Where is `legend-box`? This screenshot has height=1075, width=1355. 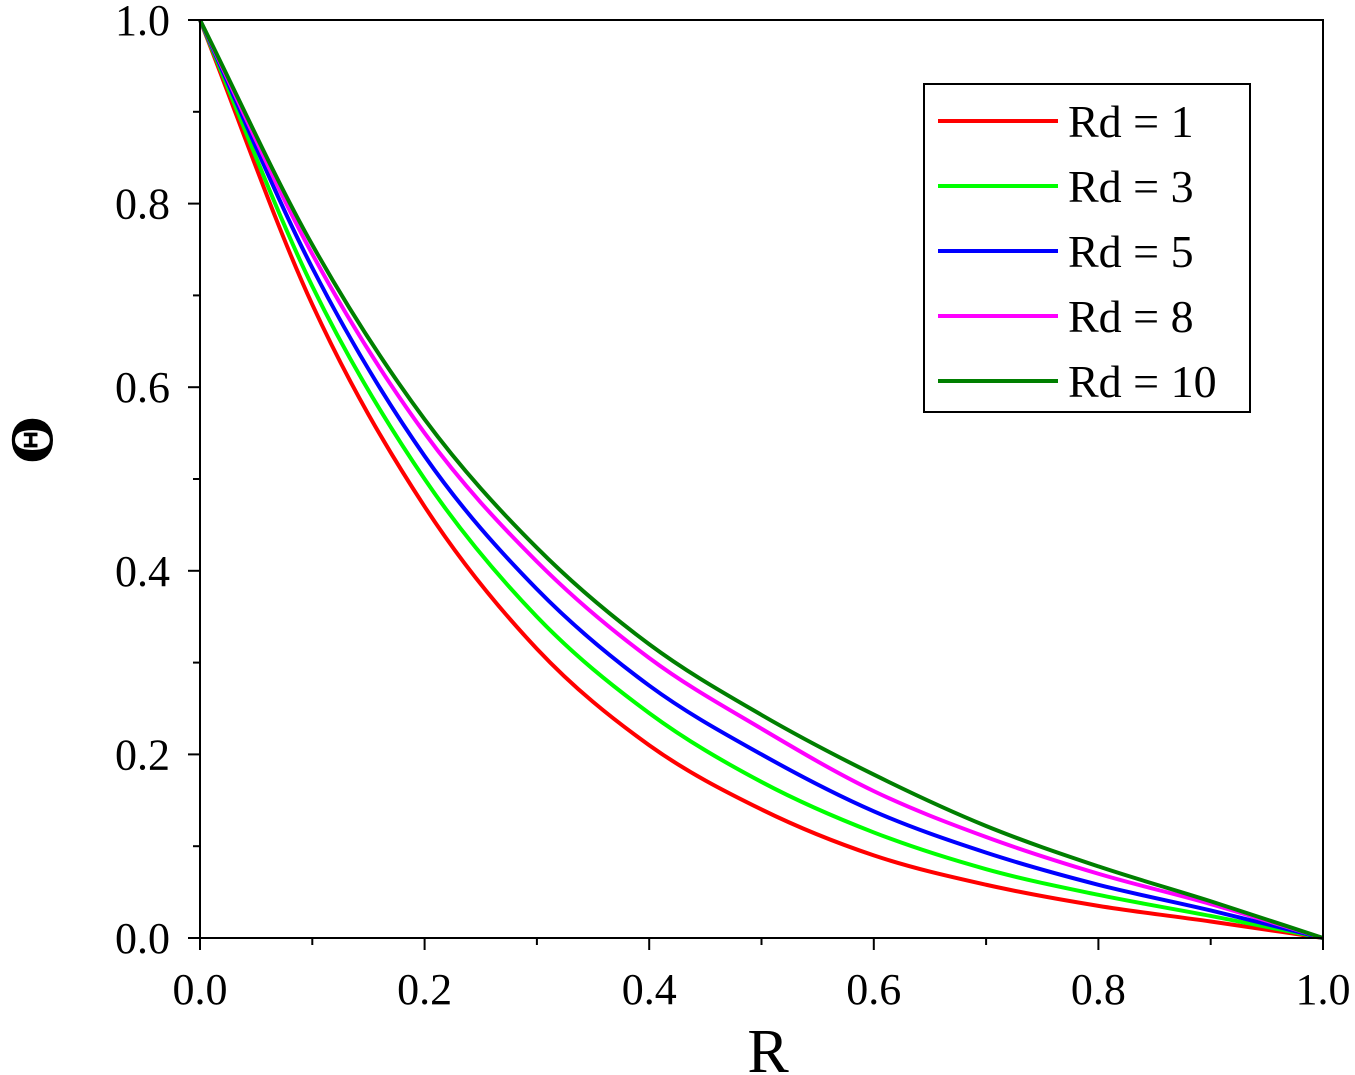
legend-box is located at coordinates (1087, 248).